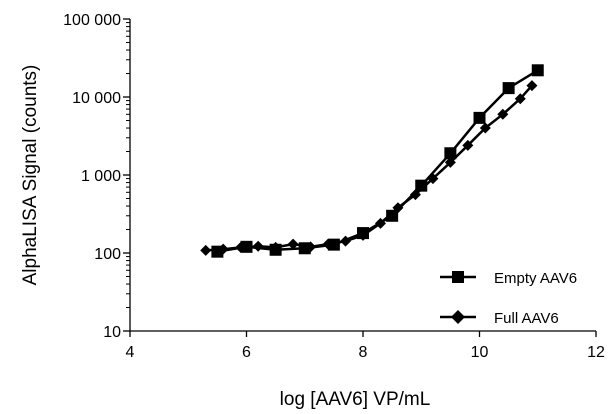 The image size is (613, 414). I want to click on x-tick-label: 8, so click(363, 352).